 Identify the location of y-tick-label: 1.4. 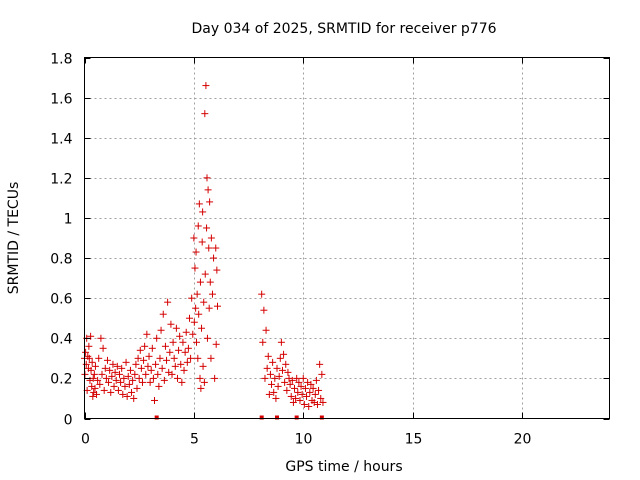
(61, 140).